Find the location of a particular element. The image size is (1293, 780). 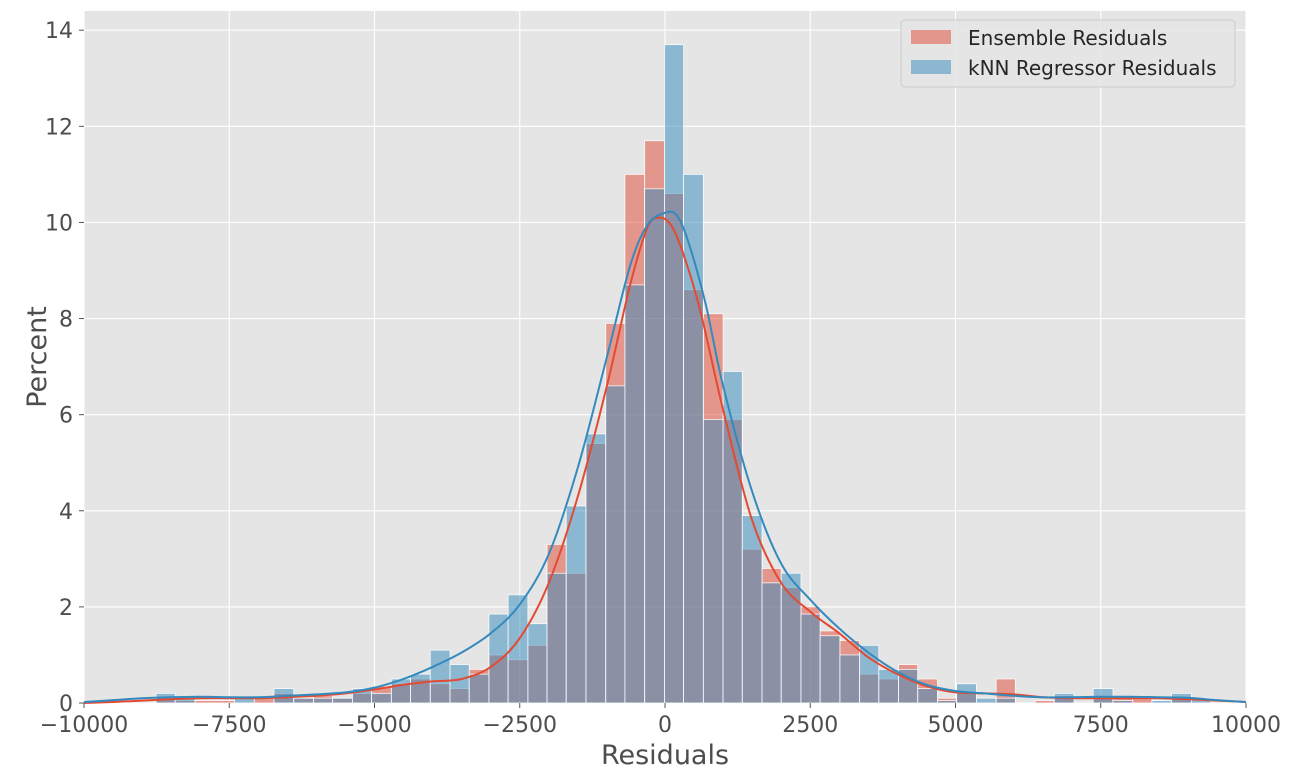

legend-label-knn: kNN Regressor Residuals is located at coordinates (1092, 68).